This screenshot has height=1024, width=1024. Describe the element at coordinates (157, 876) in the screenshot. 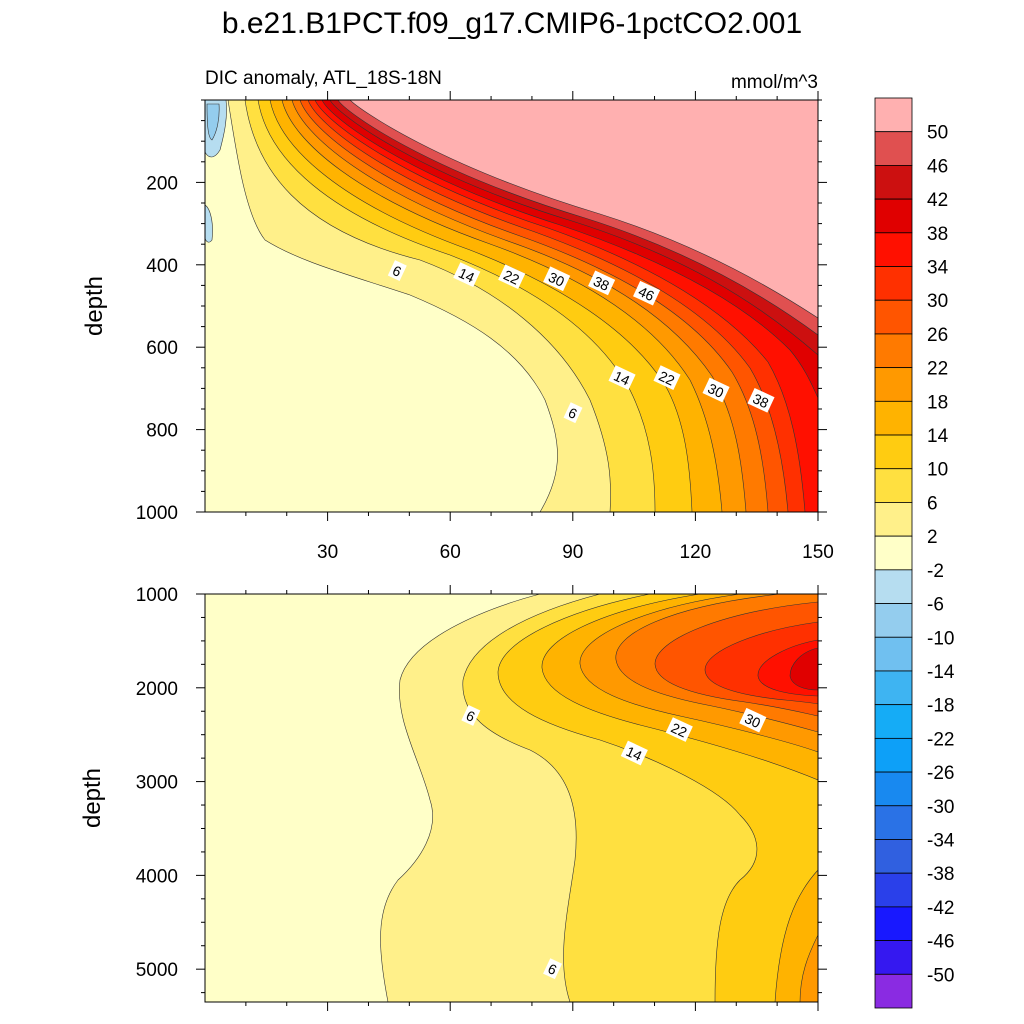

I see `y-tick-label: 4000` at that location.